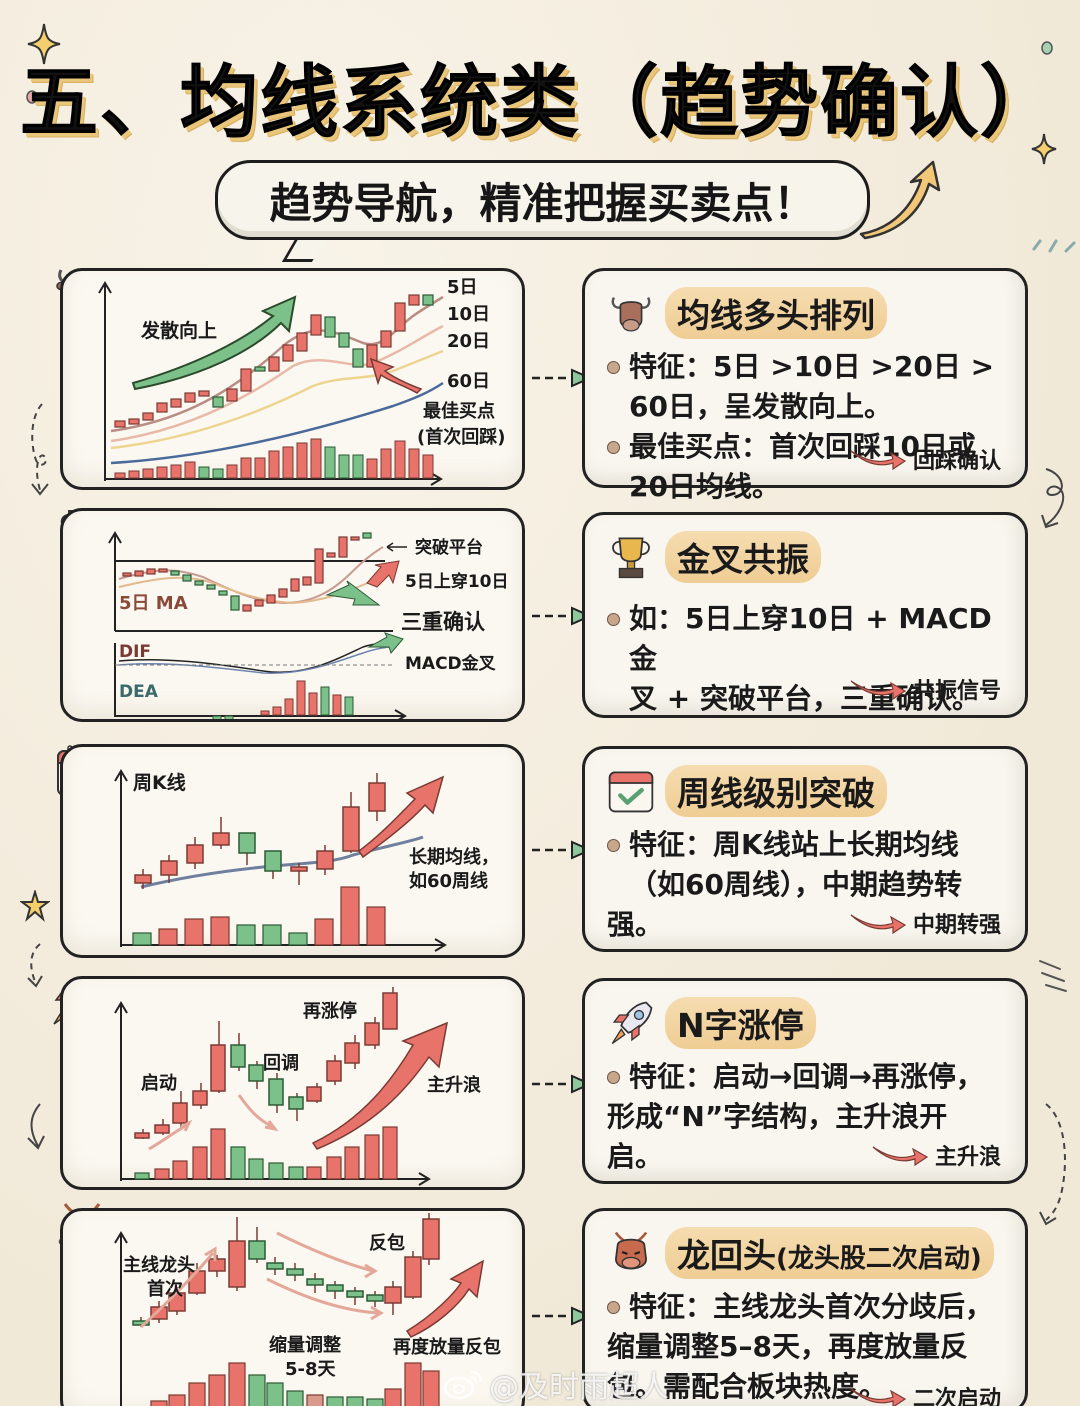  Describe the element at coordinates (956, 691) in the screenshot. I see `tag-label: 共振信号` at that location.